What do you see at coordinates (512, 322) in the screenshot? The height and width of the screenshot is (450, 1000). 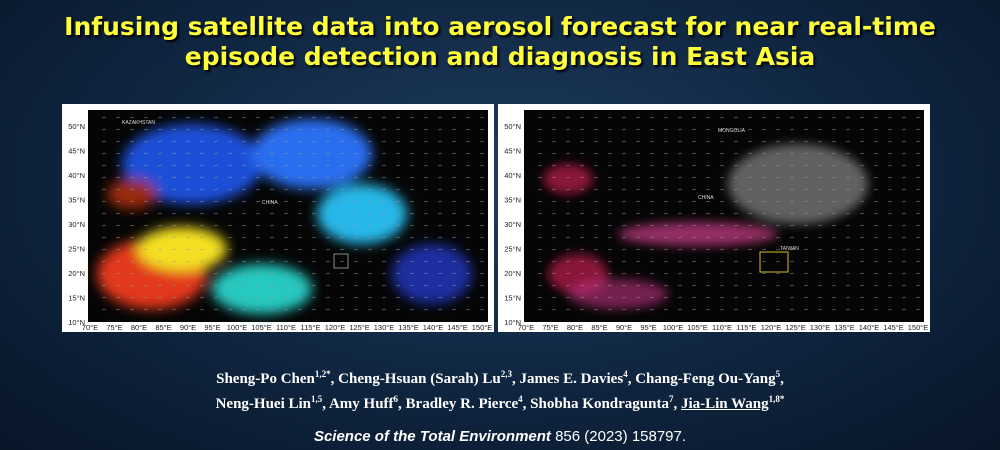 I see `lat-label: 10°N` at bounding box center [512, 322].